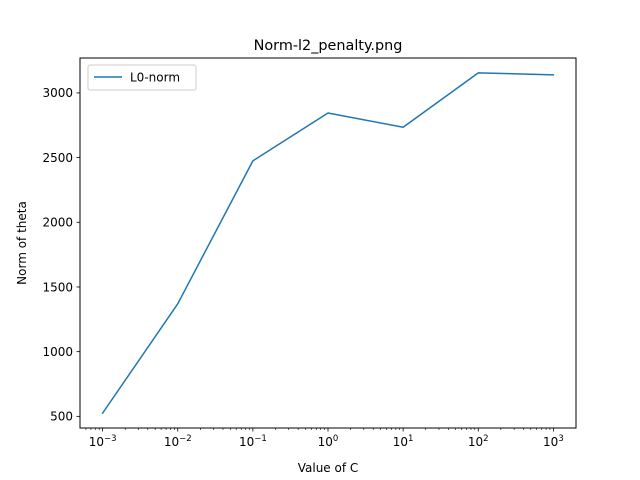 The image size is (640, 480). I want to click on x-tick-label: 10⁰, so click(328, 441).